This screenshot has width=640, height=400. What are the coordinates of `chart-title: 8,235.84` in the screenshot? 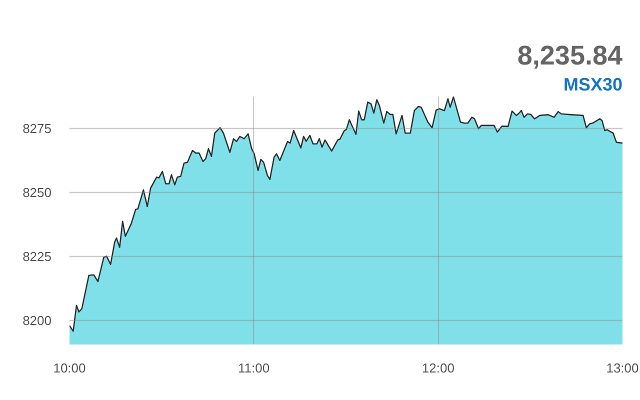 It's located at (570, 55).